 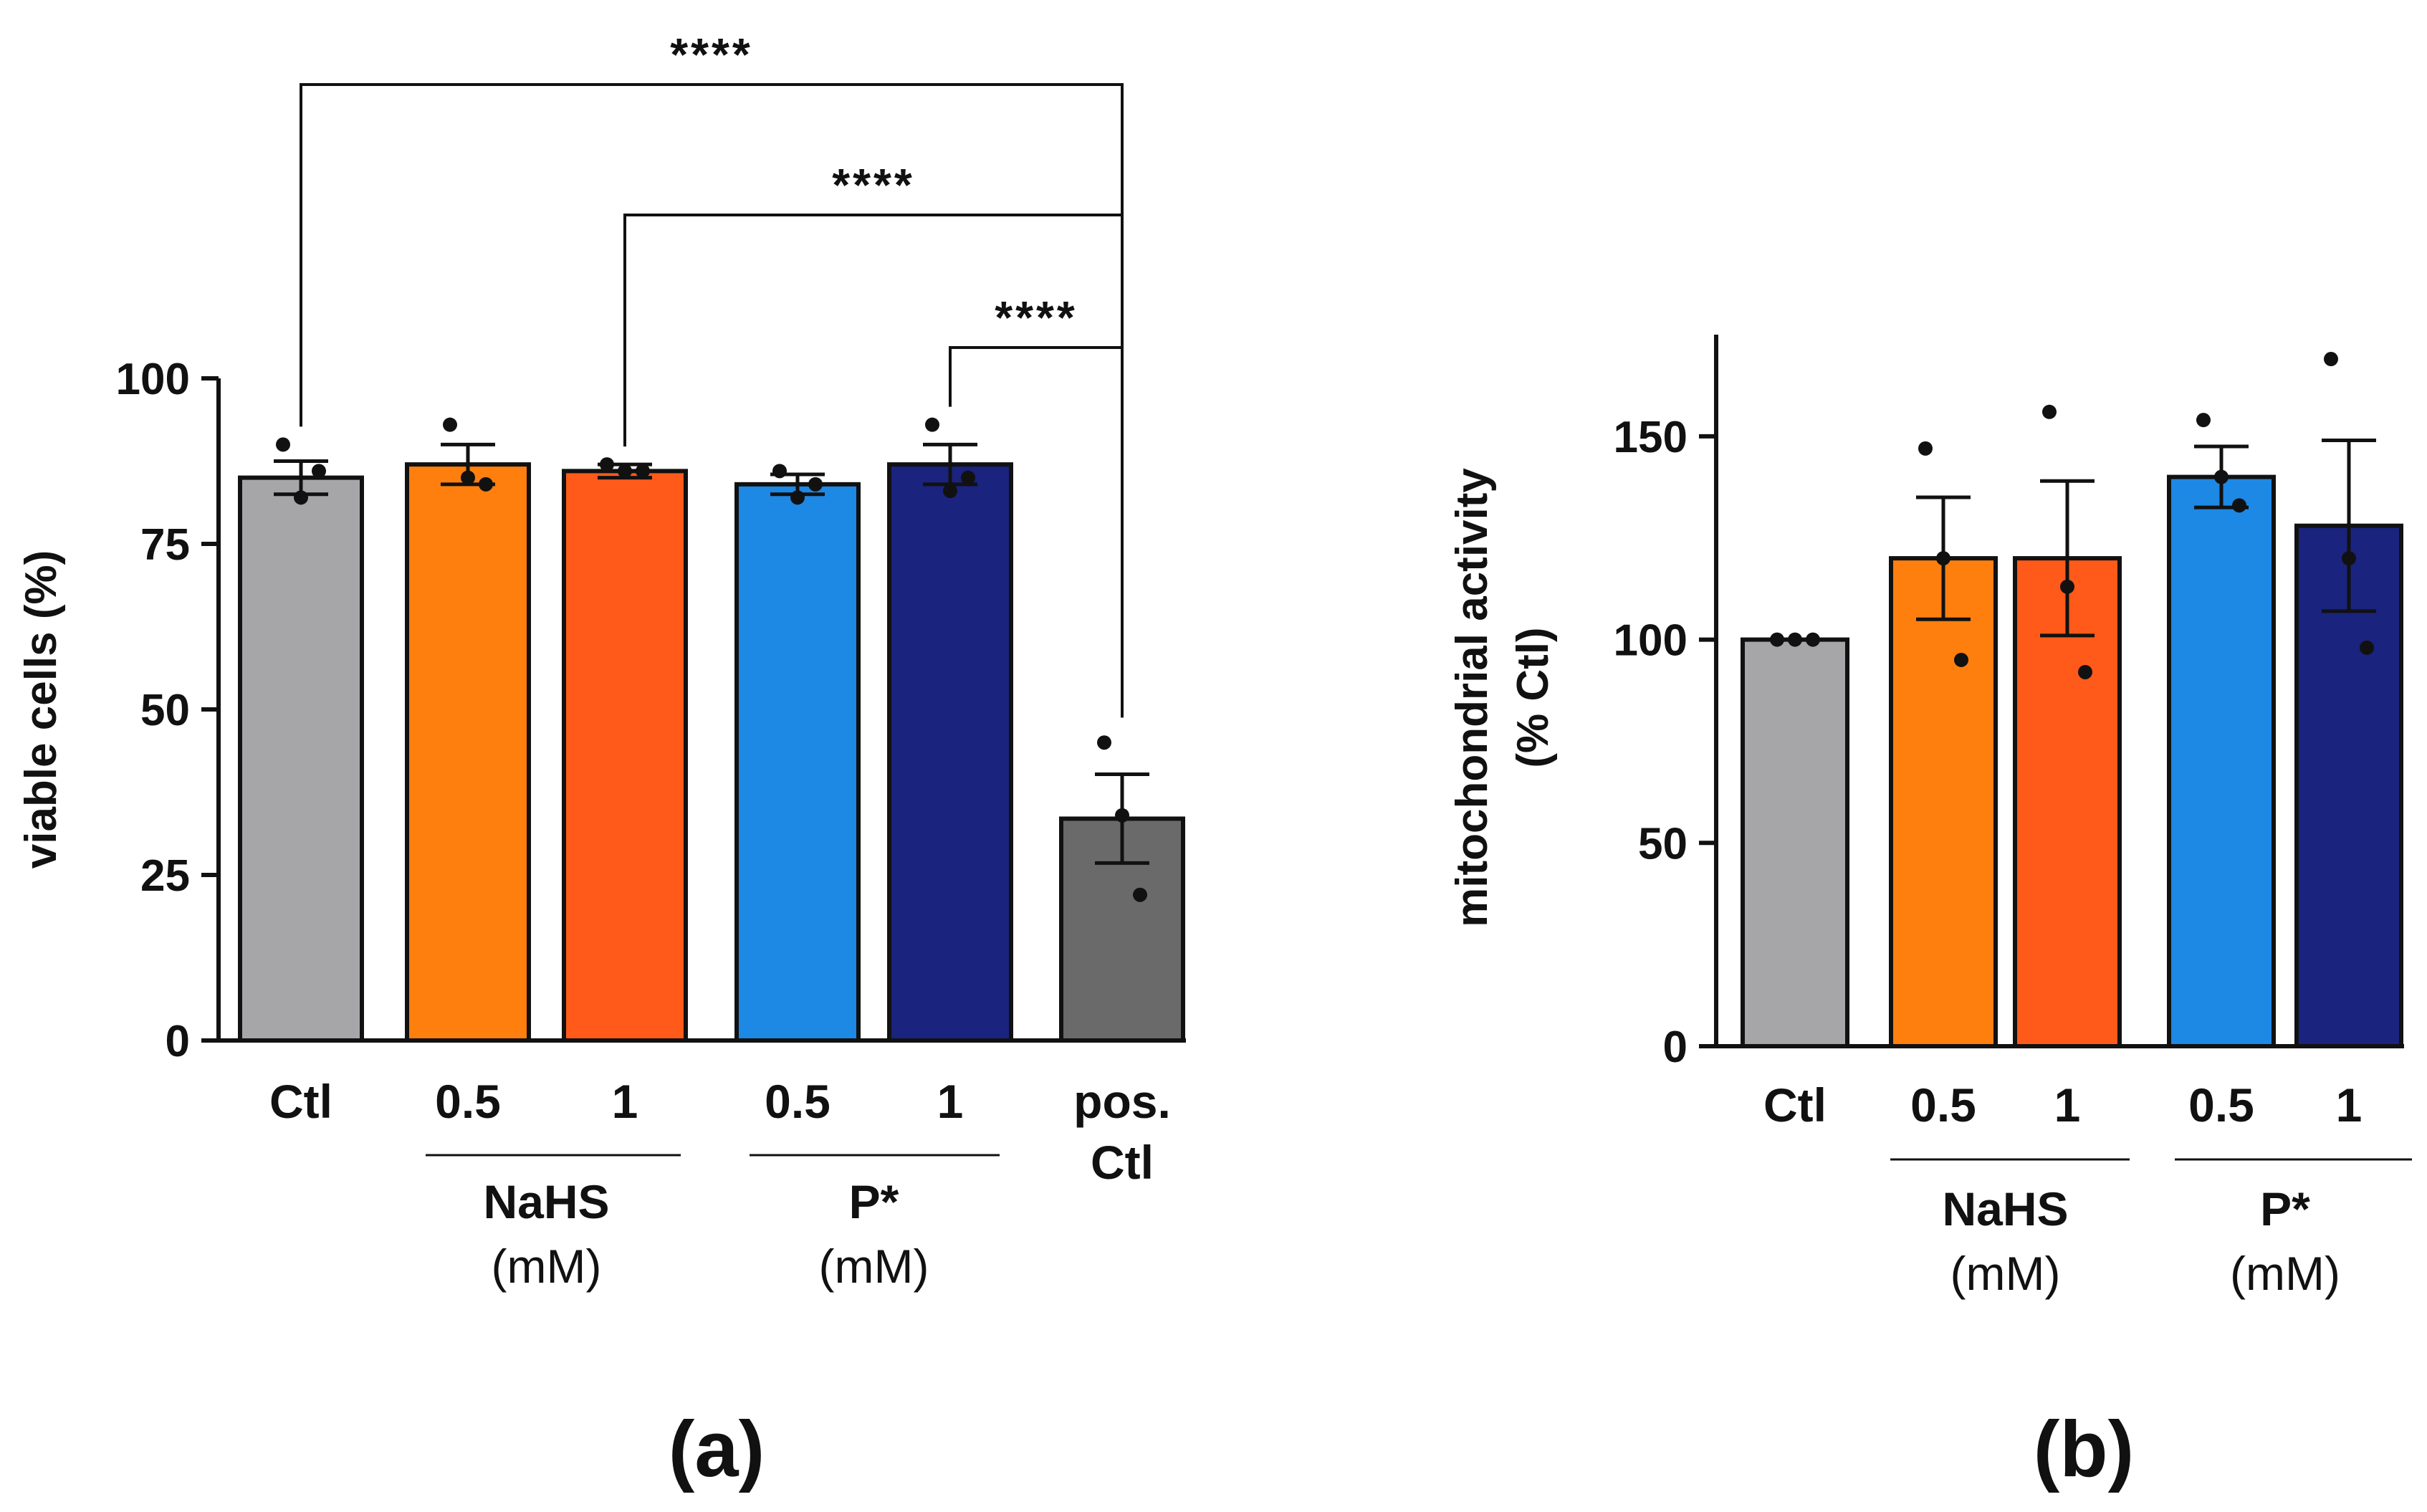 I want to click on panel-label: (a), so click(x=717, y=1449).